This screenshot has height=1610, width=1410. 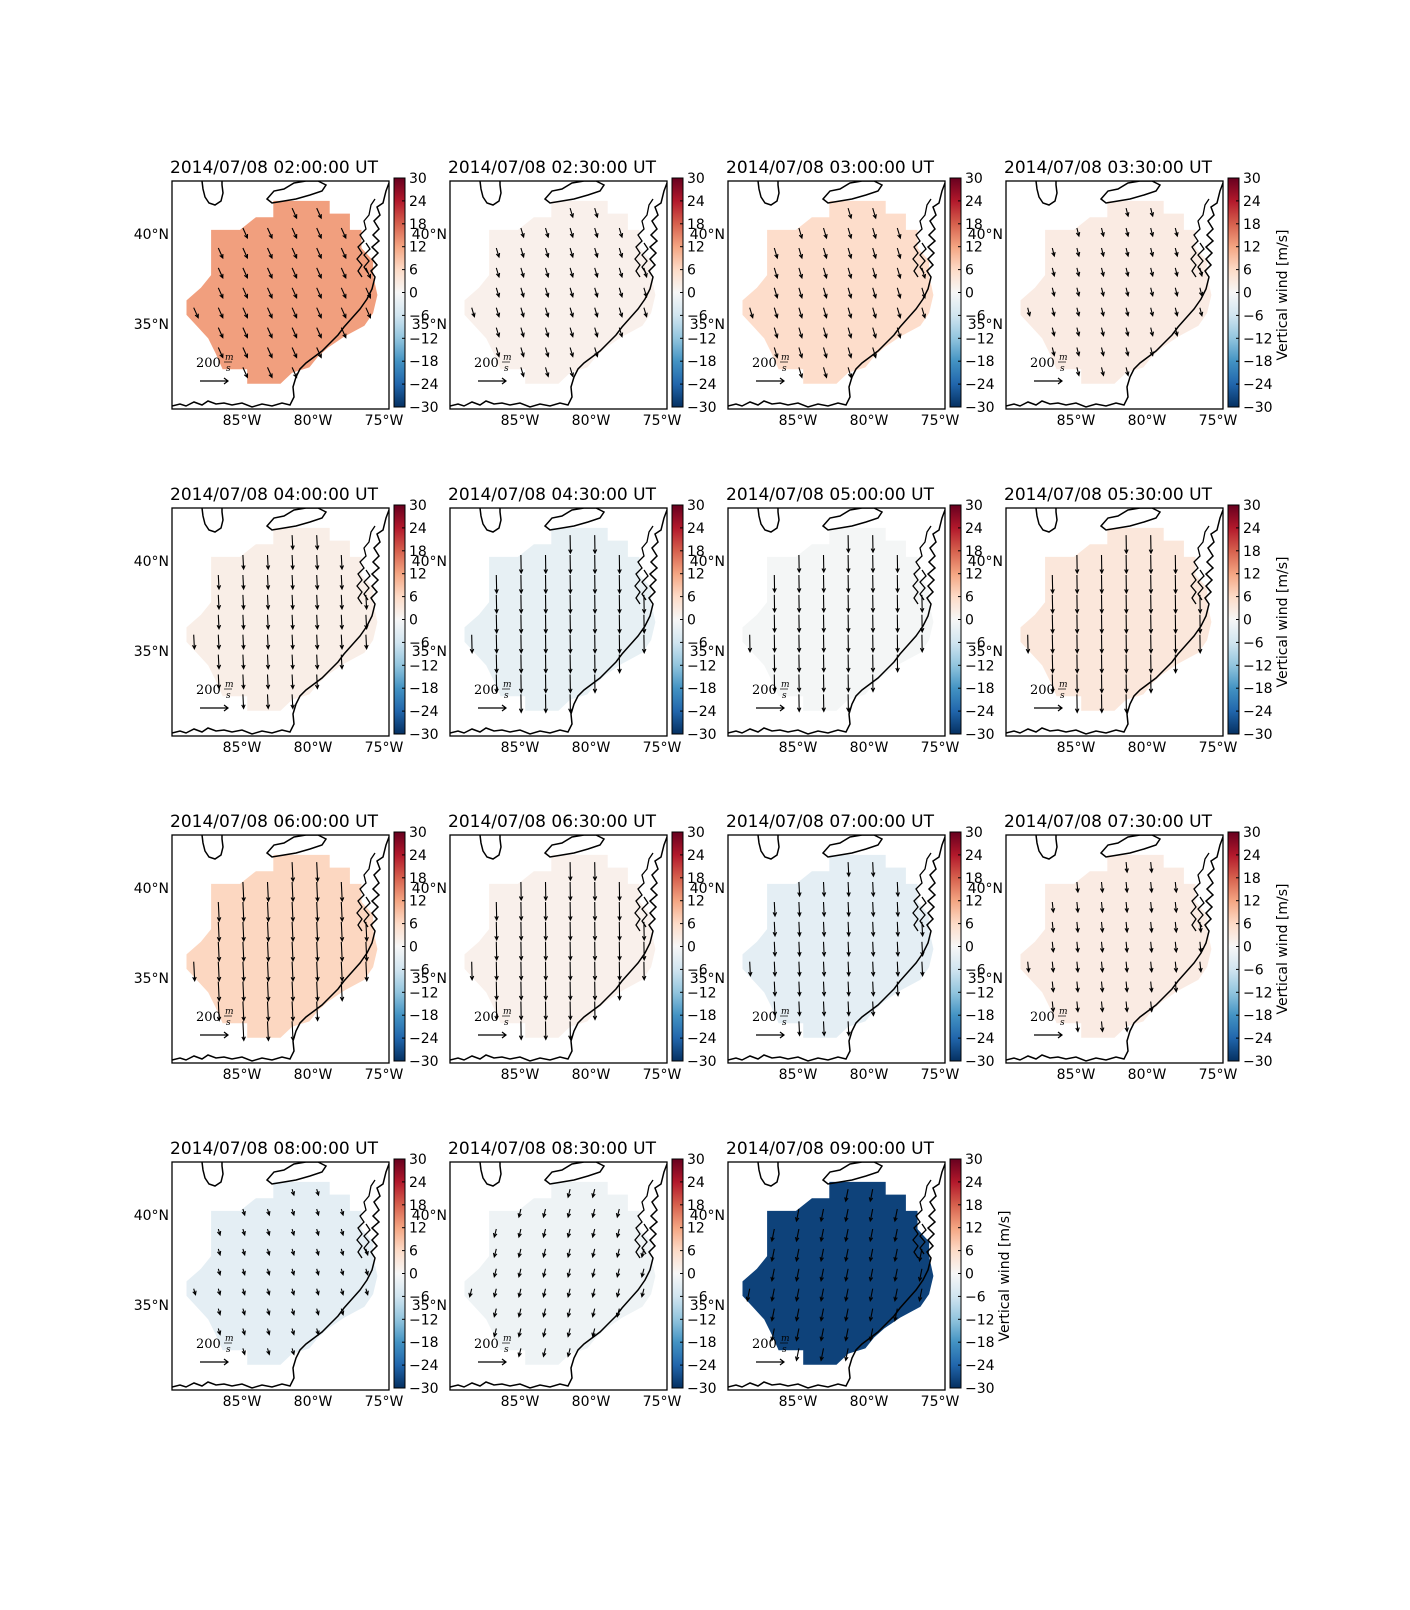 I want to click on map-area: 200 ms, so click(x=280, y=295).